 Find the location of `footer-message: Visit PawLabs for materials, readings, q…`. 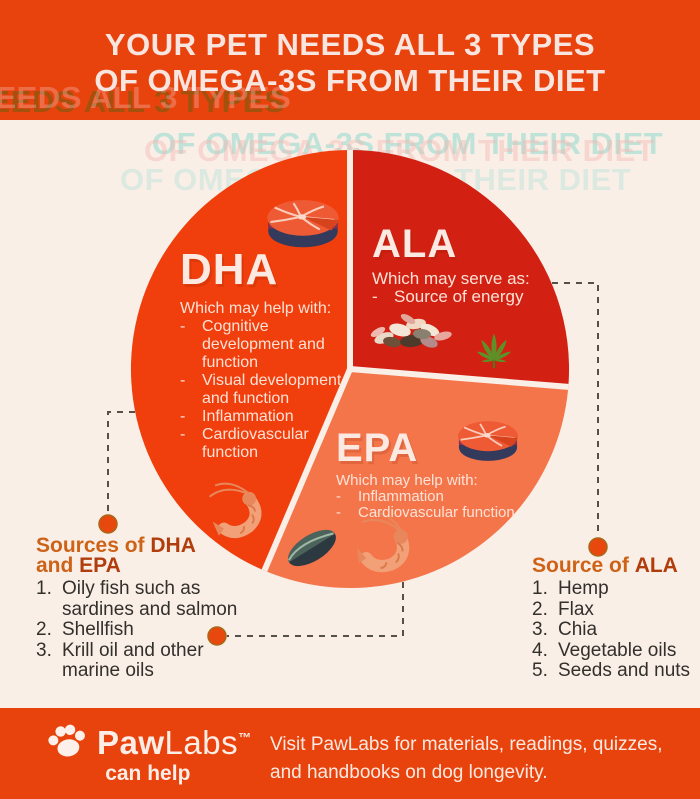

footer-message: Visit PawLabs for materials, readings, q… is located at coordinates (466, 759).